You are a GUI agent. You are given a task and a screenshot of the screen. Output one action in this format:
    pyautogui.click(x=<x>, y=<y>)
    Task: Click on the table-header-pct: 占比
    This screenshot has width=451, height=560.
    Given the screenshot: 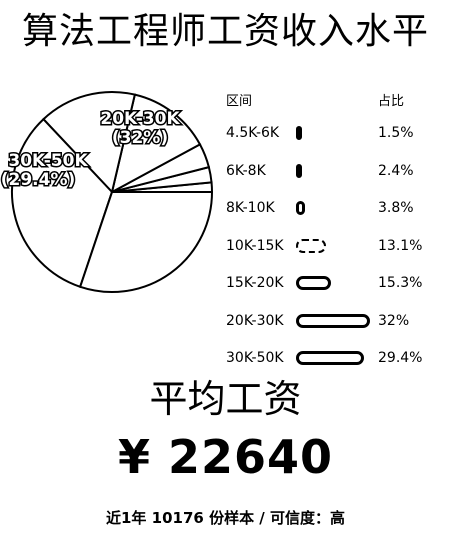 What is the action you would take?
    pyautogui.click(x=391, y=101)
    